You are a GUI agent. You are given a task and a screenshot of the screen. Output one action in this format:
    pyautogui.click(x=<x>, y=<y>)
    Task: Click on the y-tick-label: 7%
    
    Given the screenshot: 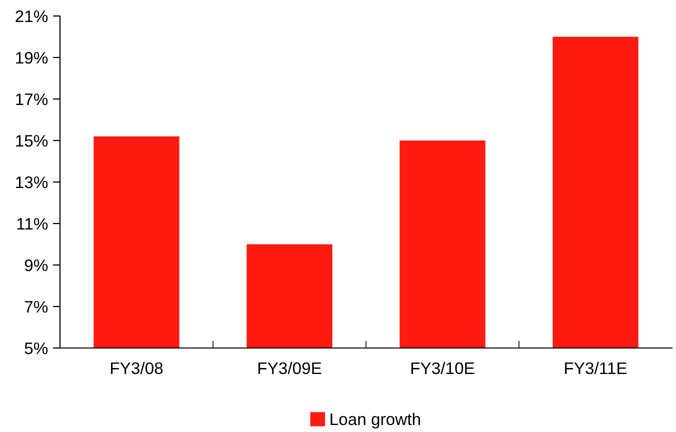 What is the action you would take?
    pyautogui.click(x=36, y=306)
    